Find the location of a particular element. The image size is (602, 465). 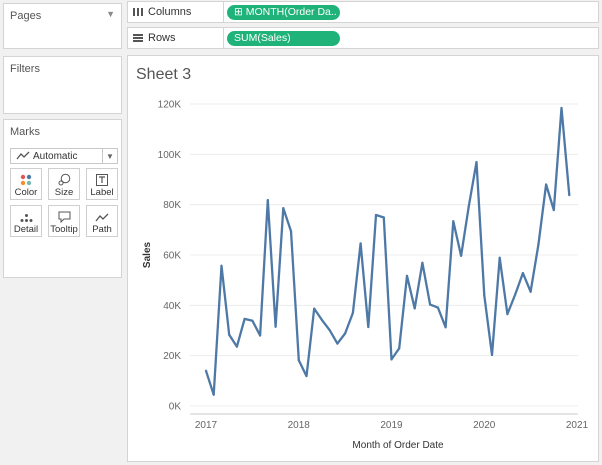

pages-title: Pages is located at coordinates (26, 16).